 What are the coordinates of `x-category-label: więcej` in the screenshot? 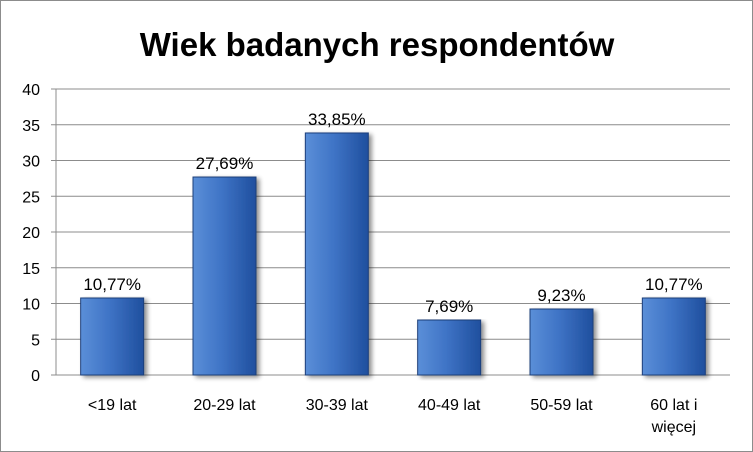 It's located at (673, 427).